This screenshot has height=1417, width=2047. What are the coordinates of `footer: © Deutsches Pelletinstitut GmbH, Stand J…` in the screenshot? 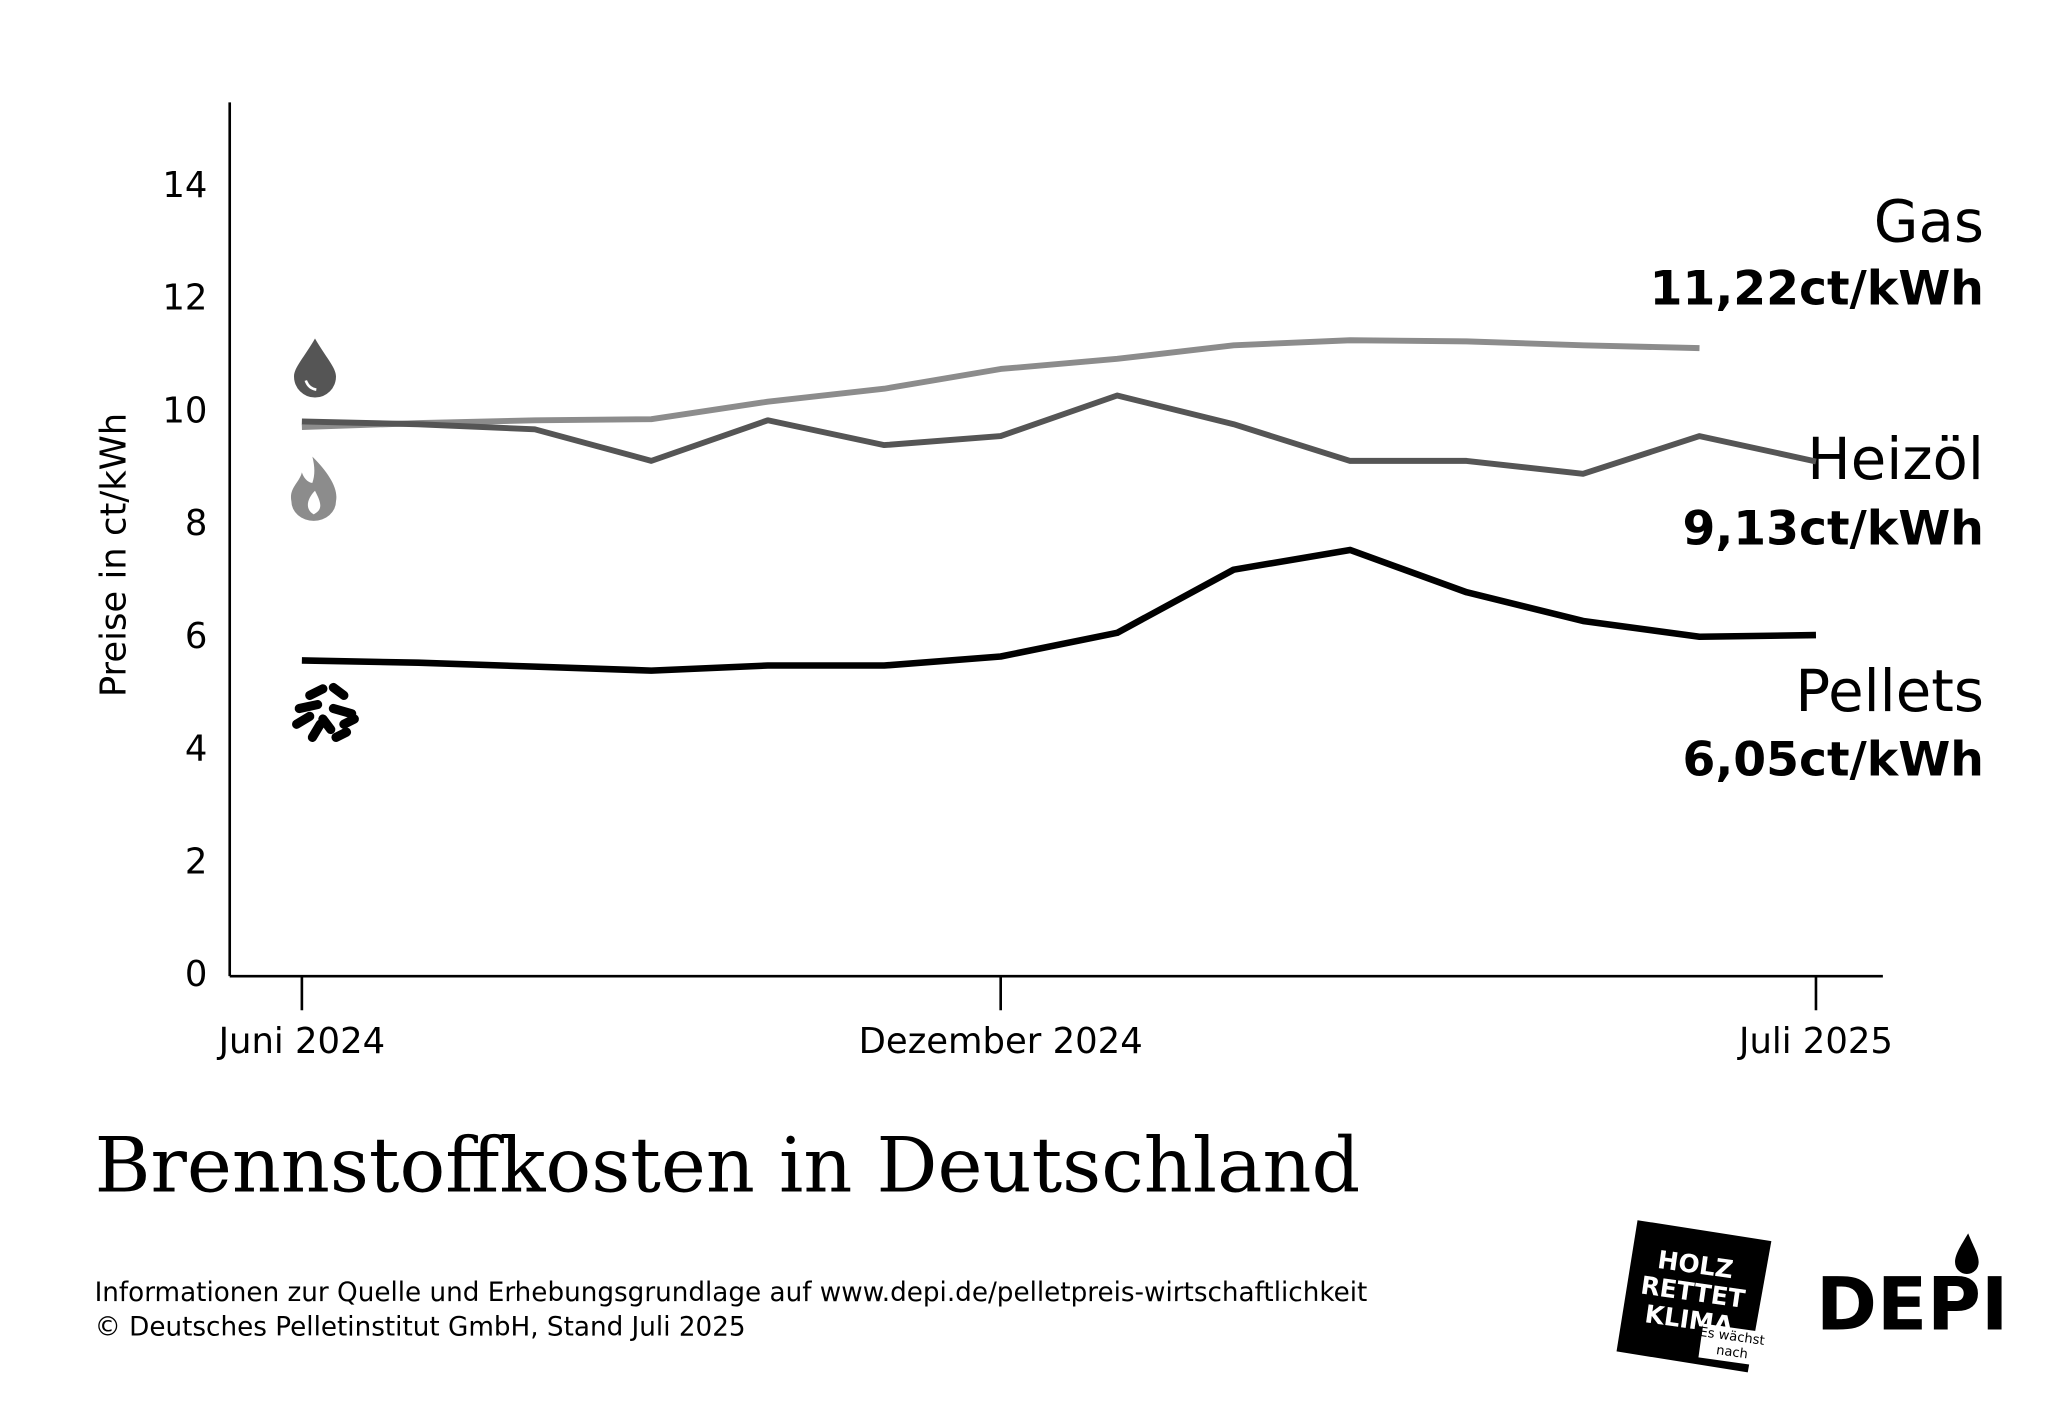 It's located at (420, 1327).